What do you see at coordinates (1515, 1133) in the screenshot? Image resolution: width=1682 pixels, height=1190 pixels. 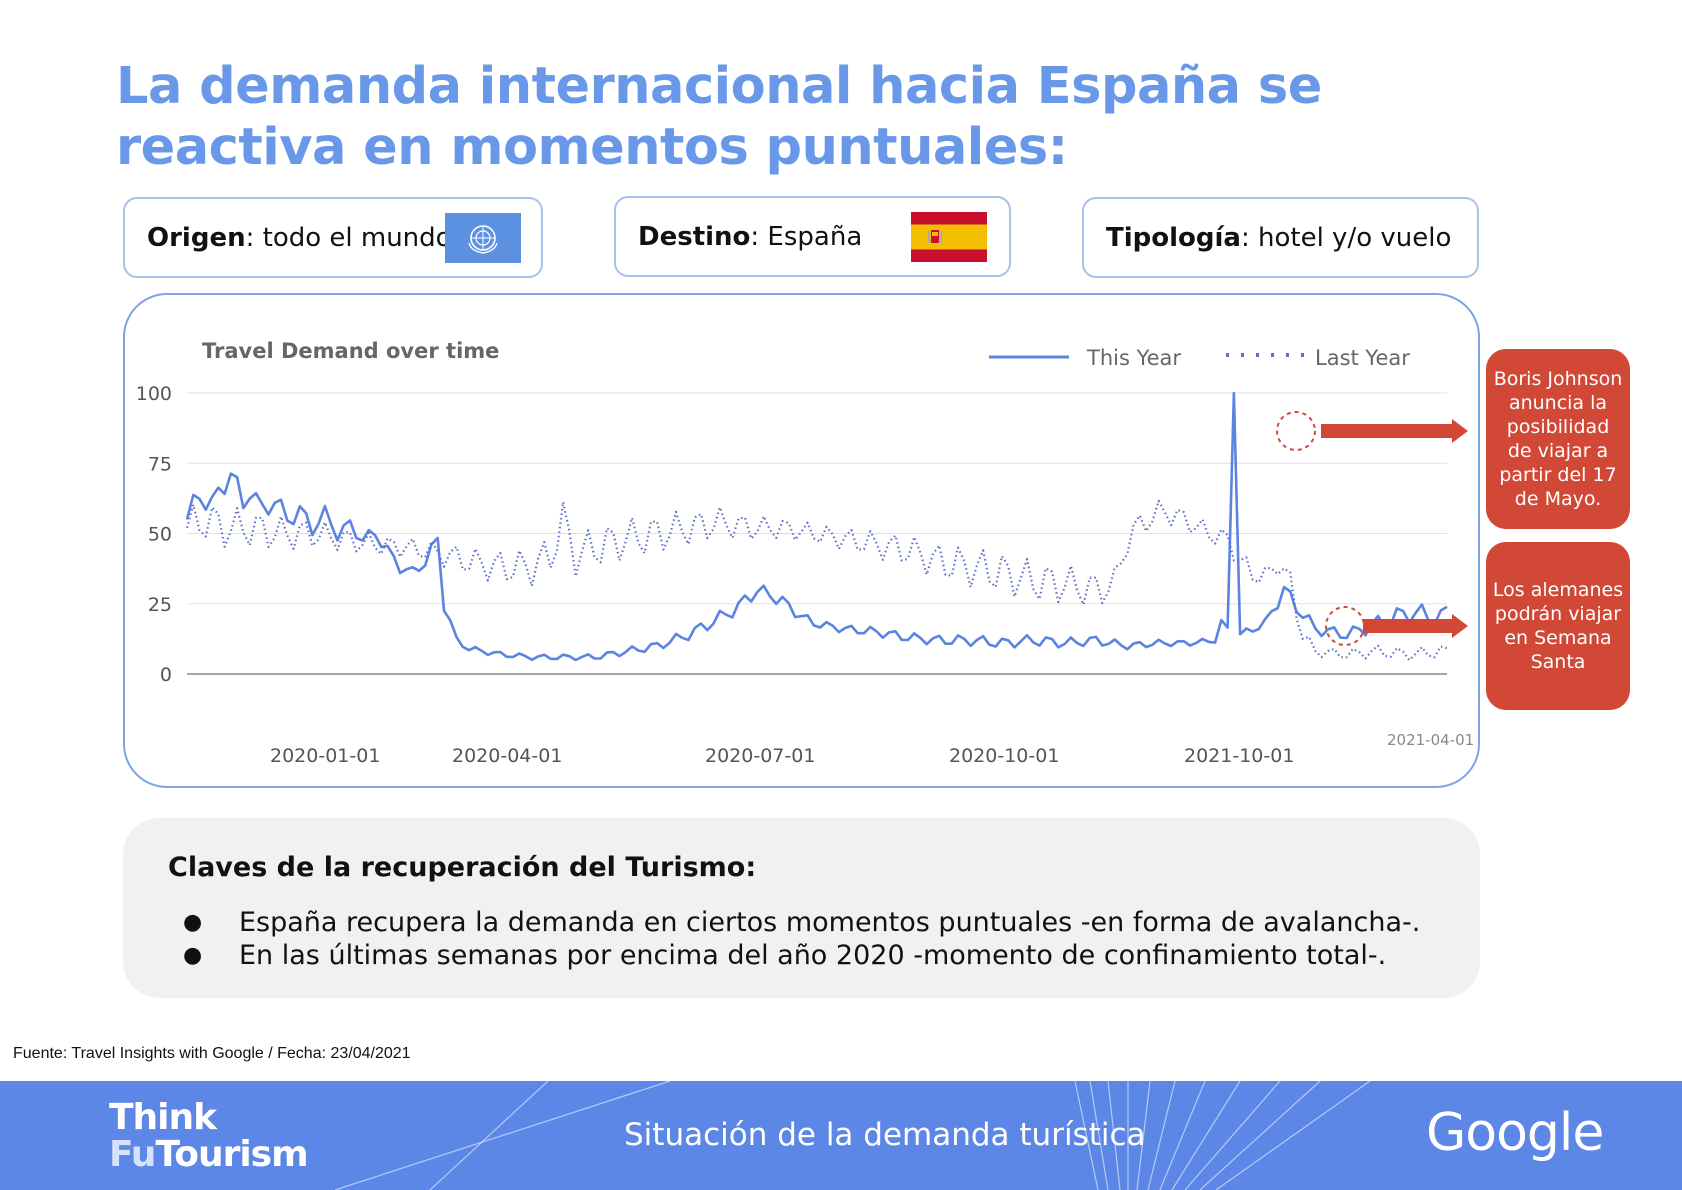 I see `google-logo: Google` at bounding box center [1515, 1133].